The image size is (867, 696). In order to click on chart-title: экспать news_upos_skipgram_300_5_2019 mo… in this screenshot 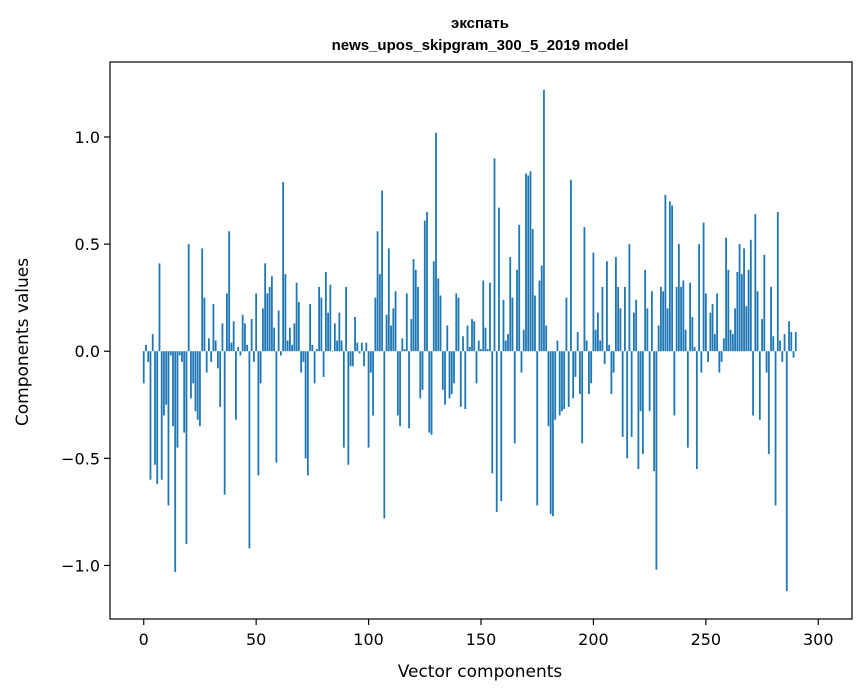, I will do `click(480, 34)`.